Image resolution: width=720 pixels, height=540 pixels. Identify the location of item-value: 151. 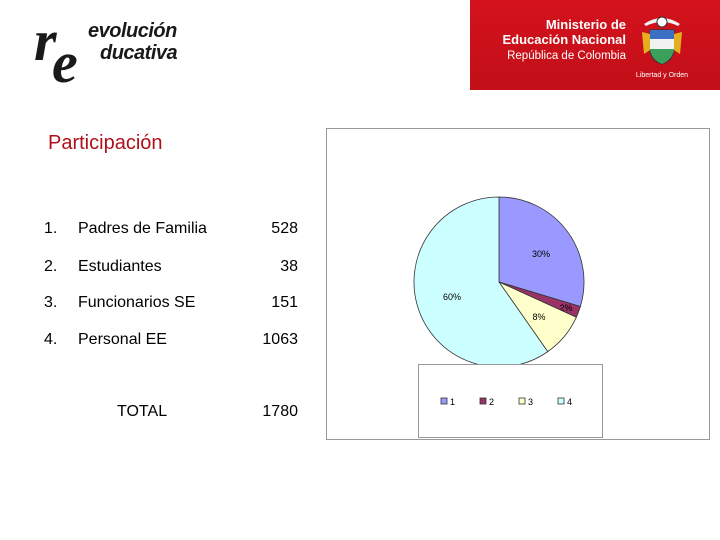
(284, 302).